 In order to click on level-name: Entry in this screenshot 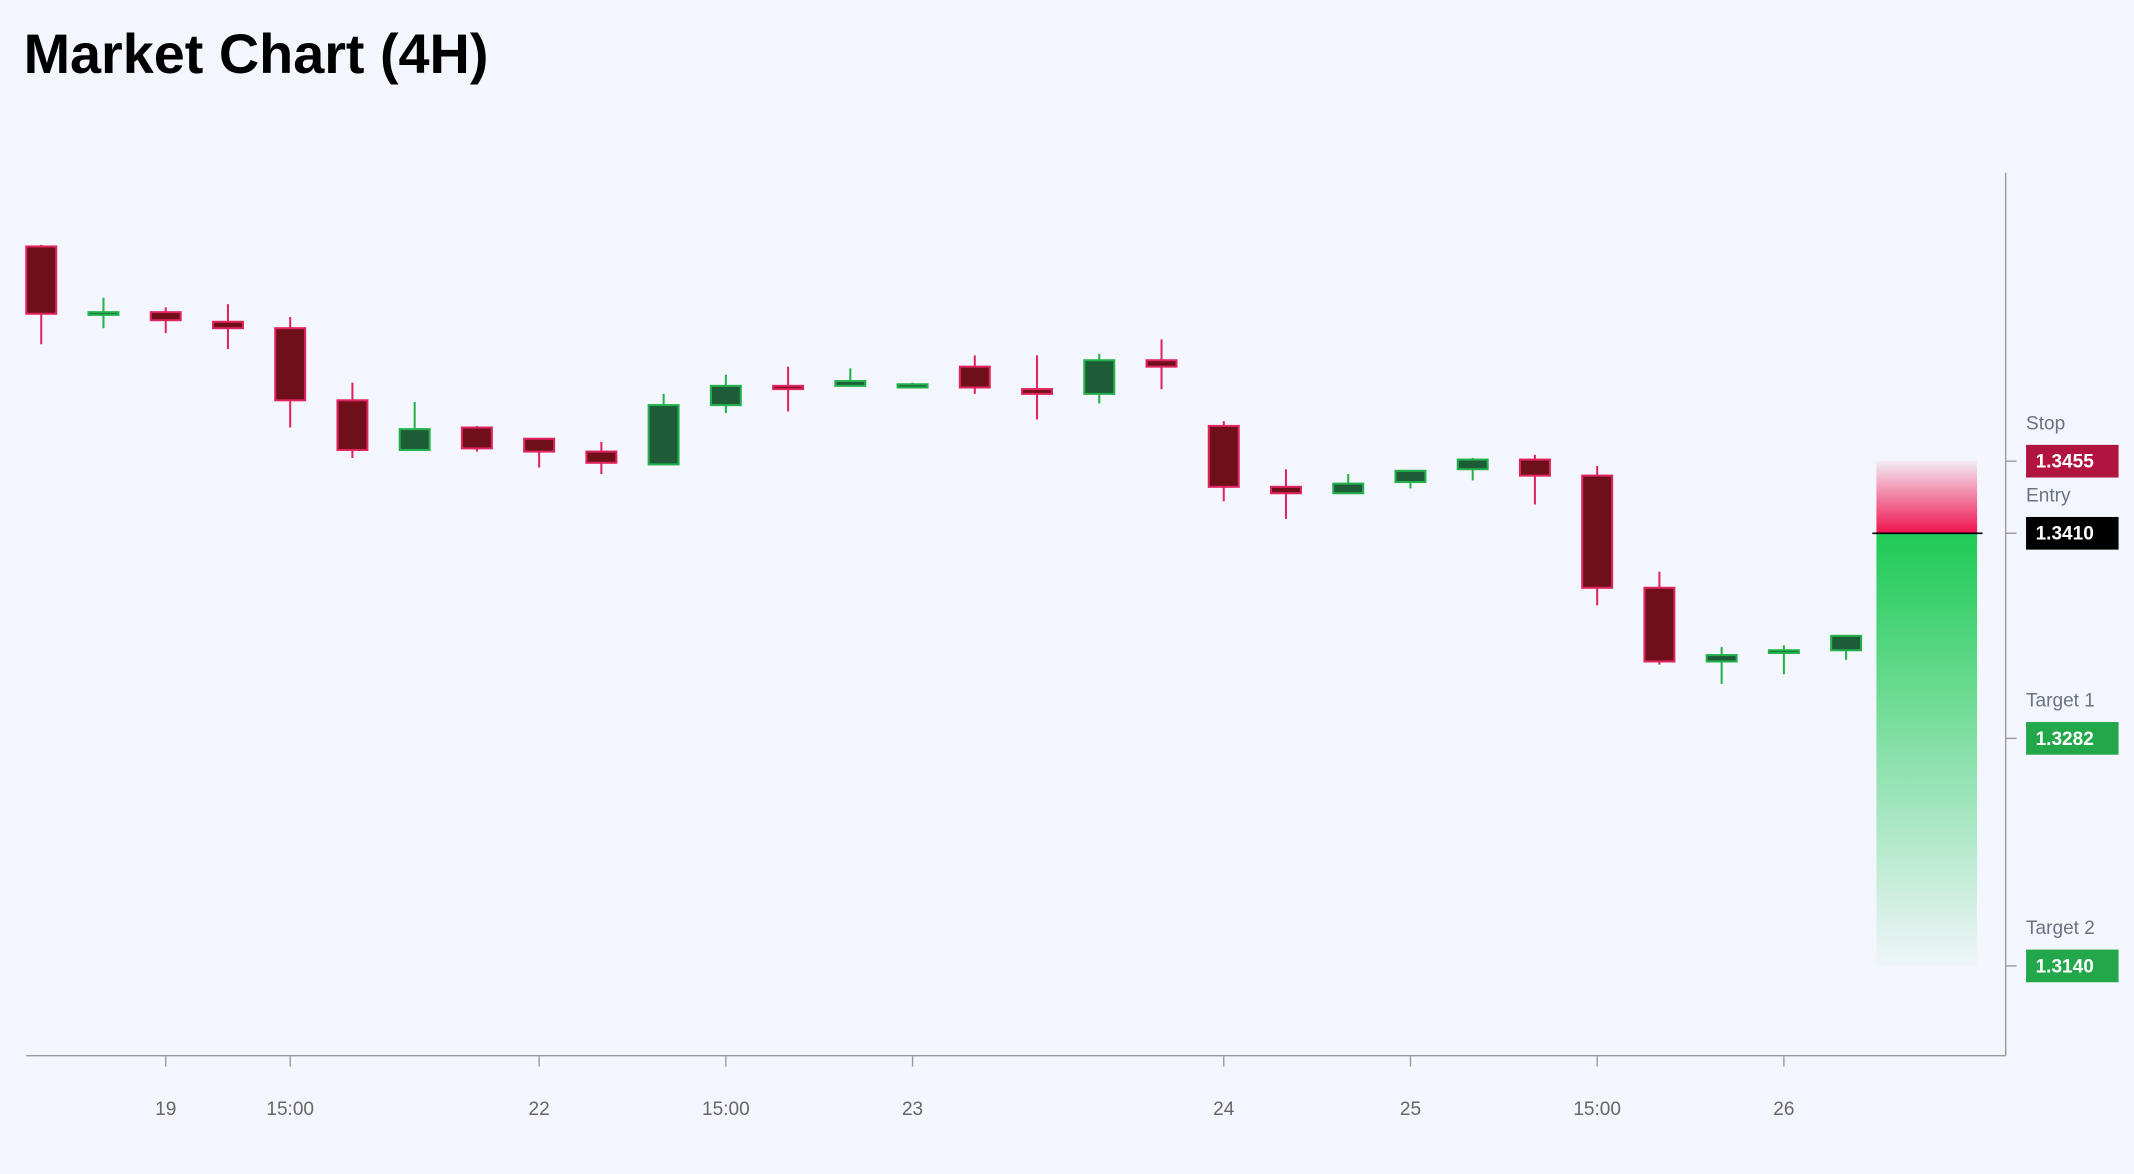, I will do `click(2048, 496)`.